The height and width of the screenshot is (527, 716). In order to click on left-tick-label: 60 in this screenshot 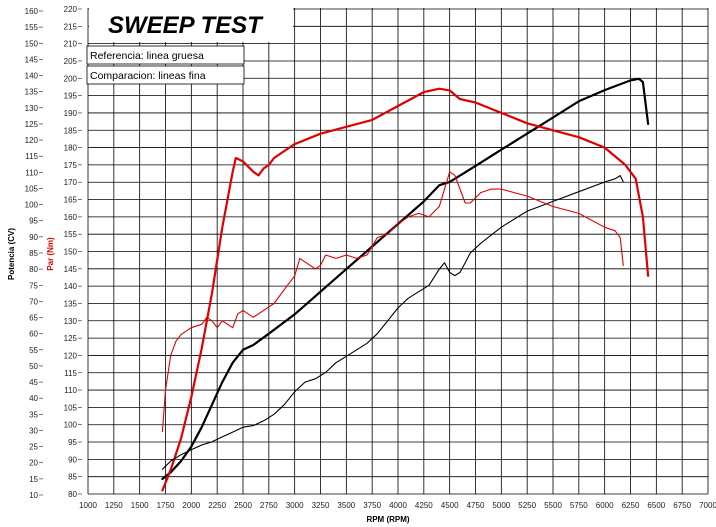, I will do `click(33, 334)`.